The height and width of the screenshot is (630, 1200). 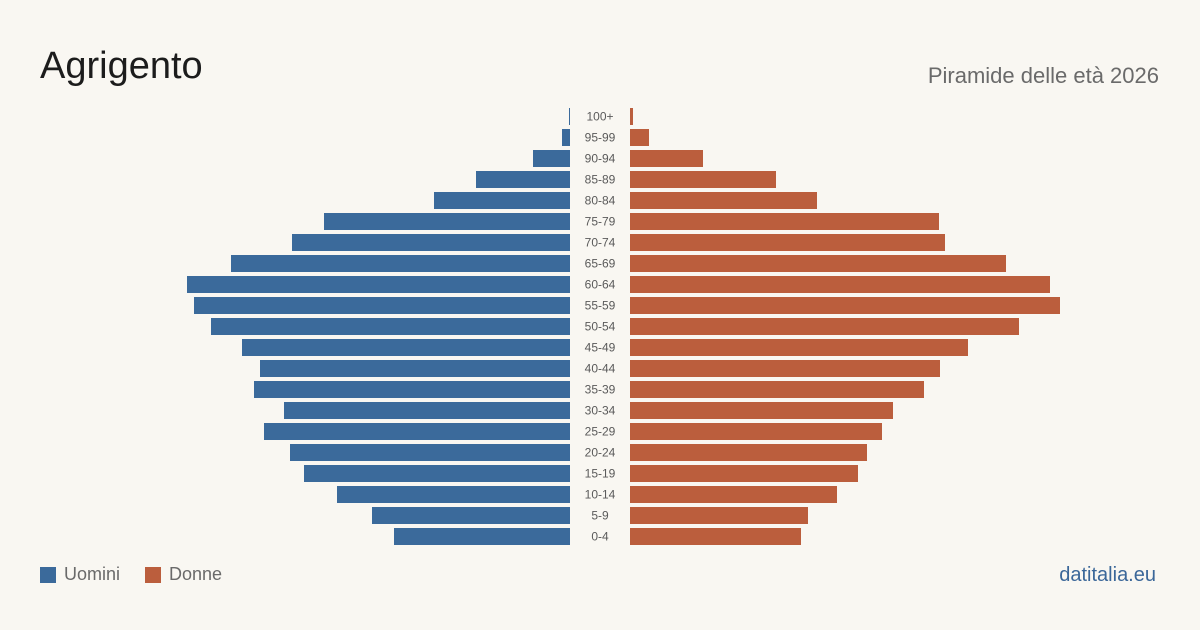 I want to click on age-label-80-84: 80-84, so click(x=600, y=201).